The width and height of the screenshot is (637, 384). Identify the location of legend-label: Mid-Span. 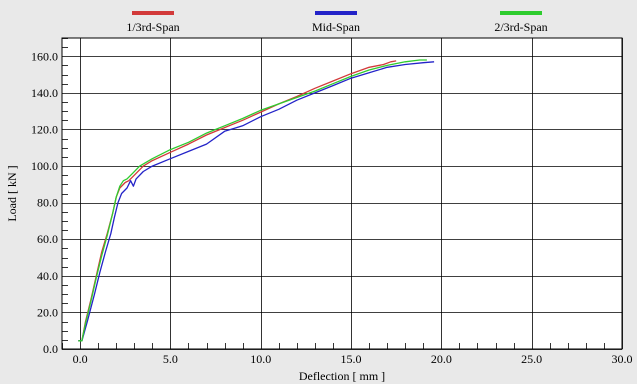
(336, 27).